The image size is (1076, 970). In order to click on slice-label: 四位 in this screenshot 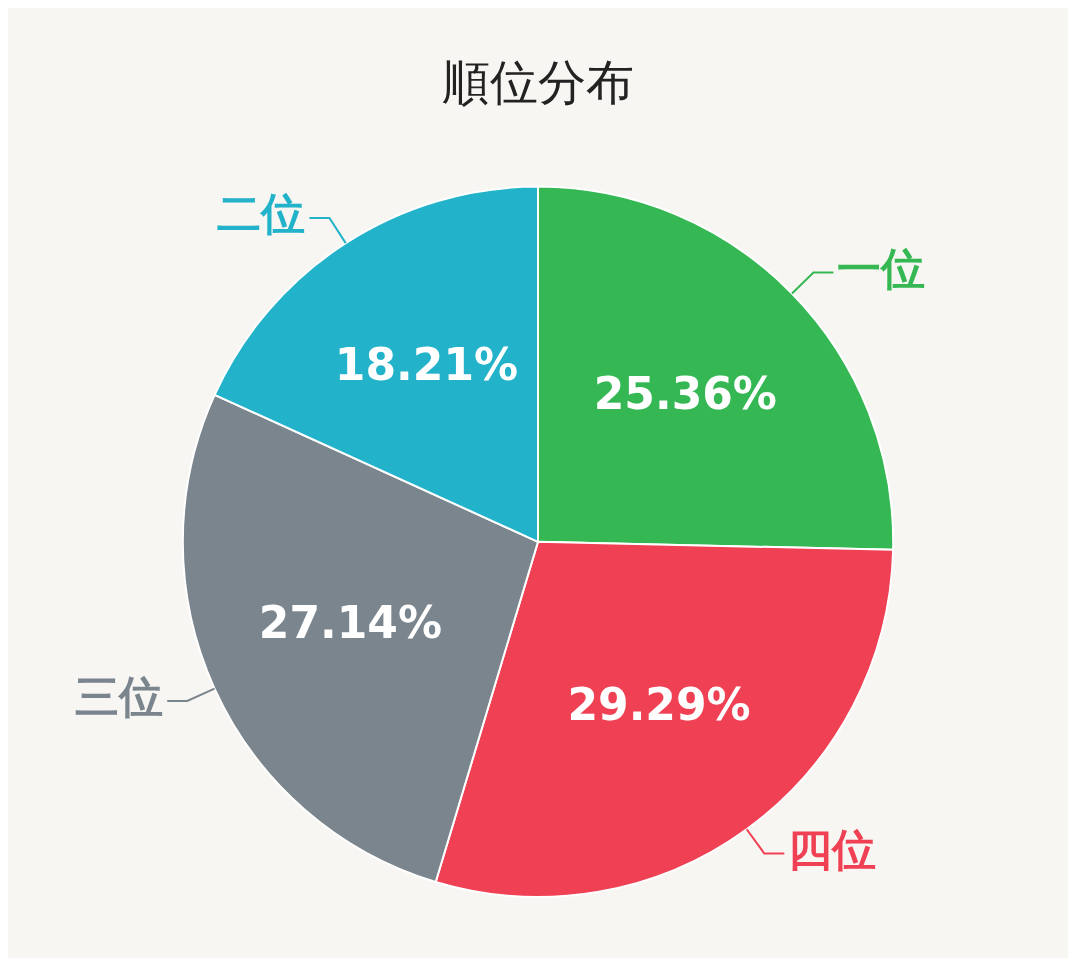, I will do `click(832, 849)`.